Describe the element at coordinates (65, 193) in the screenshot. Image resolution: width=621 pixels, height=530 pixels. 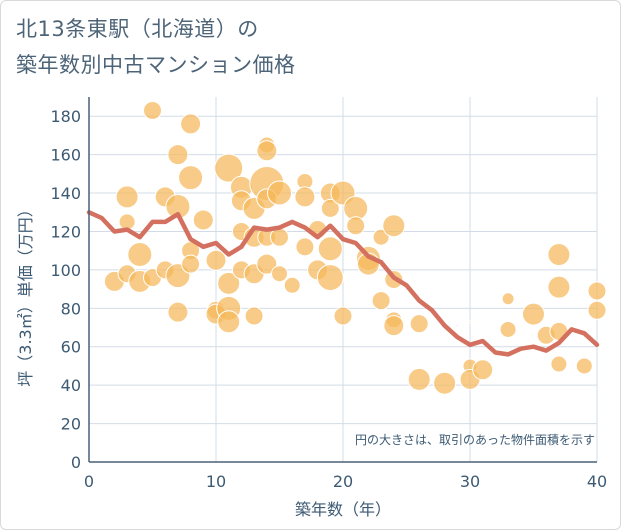
I see `y-tick-label: 140` at that location.